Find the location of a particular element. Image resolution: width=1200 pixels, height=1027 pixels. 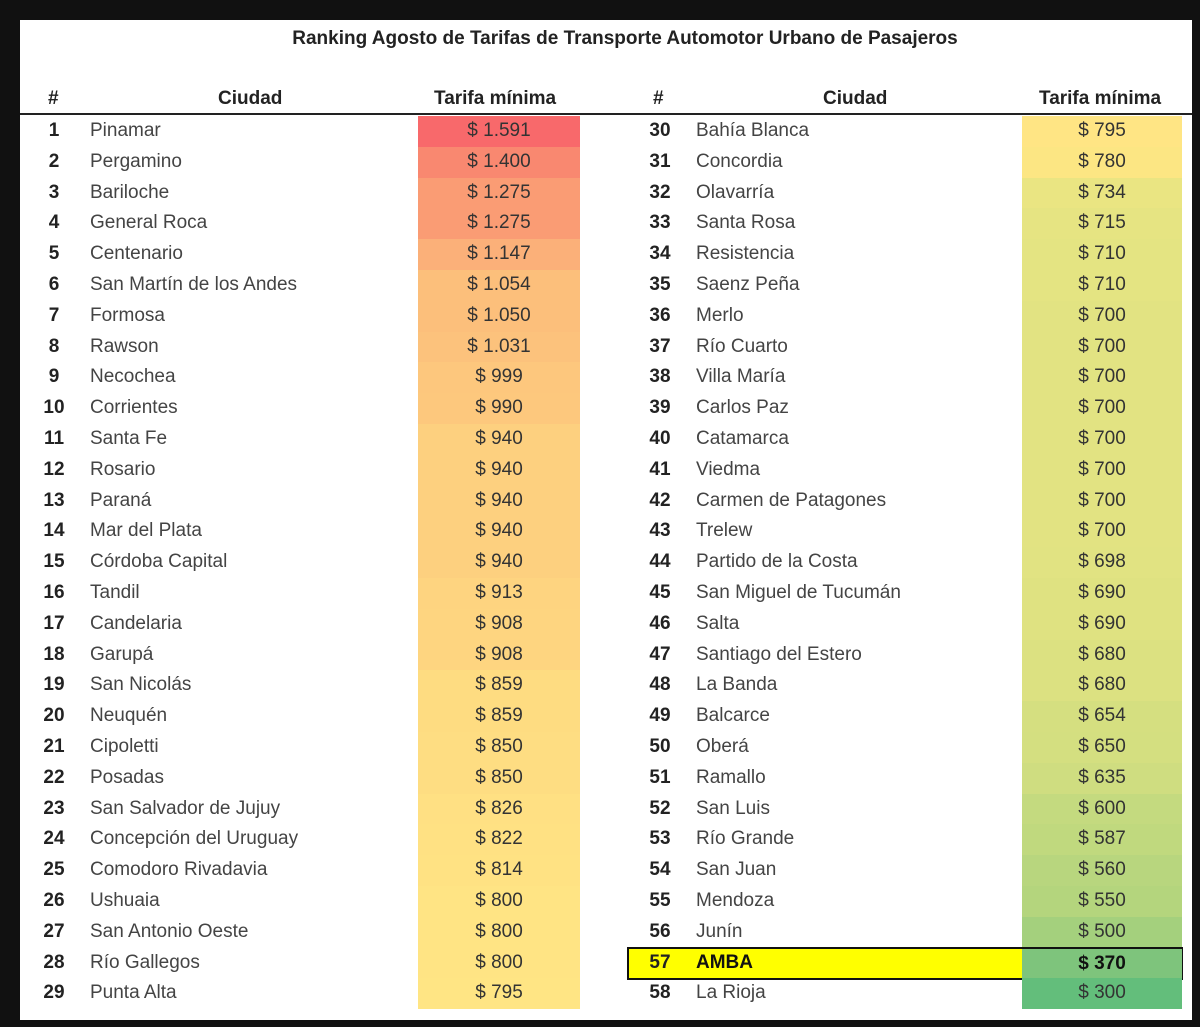

rank-number: 14 is located at coordinates (54, 531).